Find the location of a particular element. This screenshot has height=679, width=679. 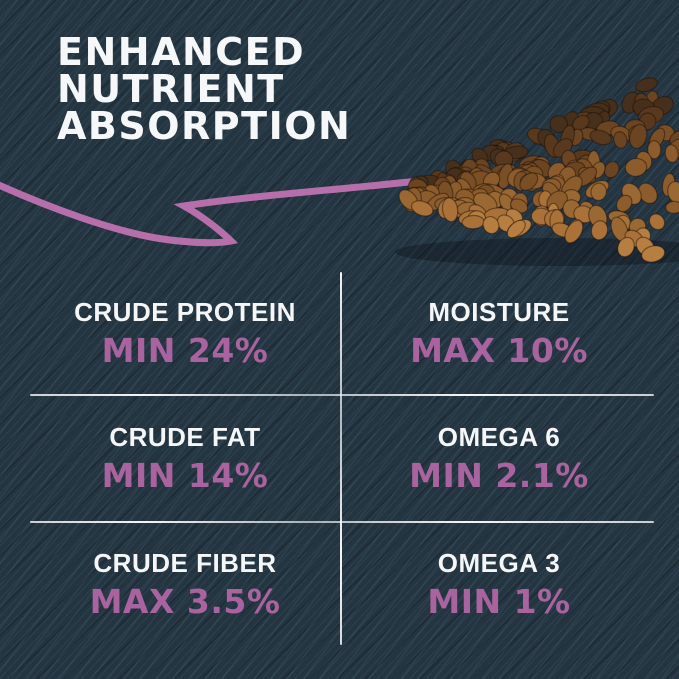

cell-crude-fiber: CRUDE FIBER MAX 3.5% is located at coordinates (185, 584).